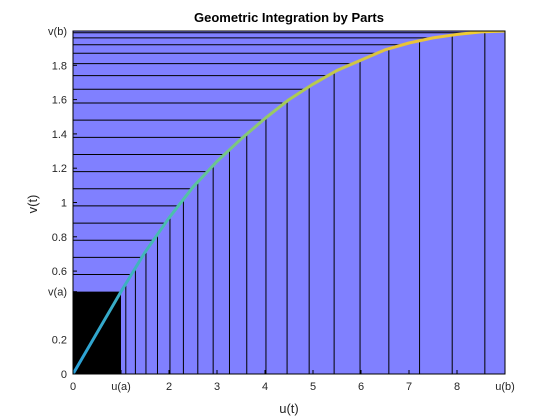  What do you see at coordinates (59, 101) in the screenshot?
I see `y-tick-label: 1.6` at bounding box center [59, 101].